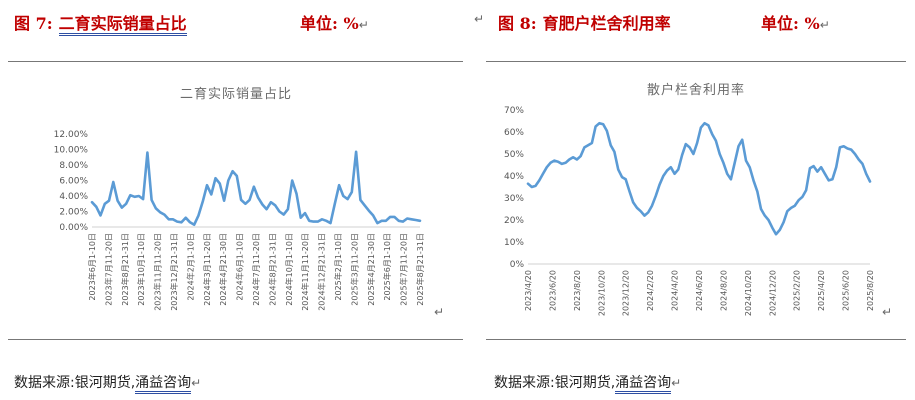  I want to click on y-tick-label: 6.00%, so click(73, 182).